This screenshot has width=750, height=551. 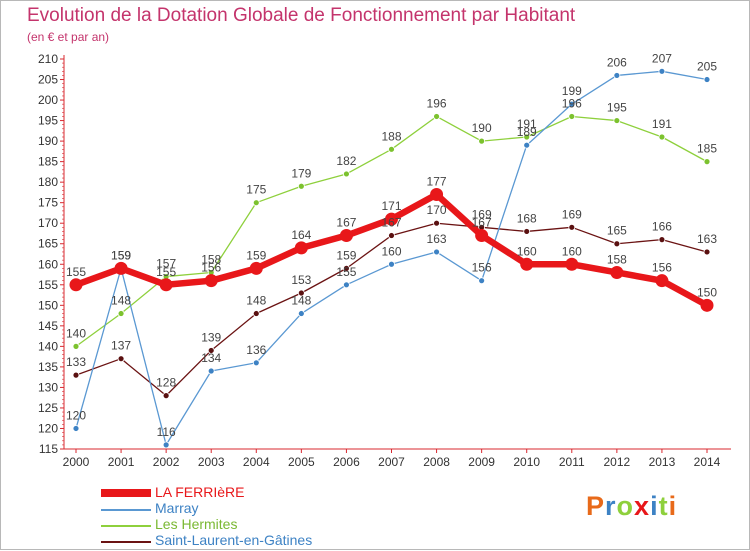 I want to click on data-label: 199, so click(x=572, y=91).